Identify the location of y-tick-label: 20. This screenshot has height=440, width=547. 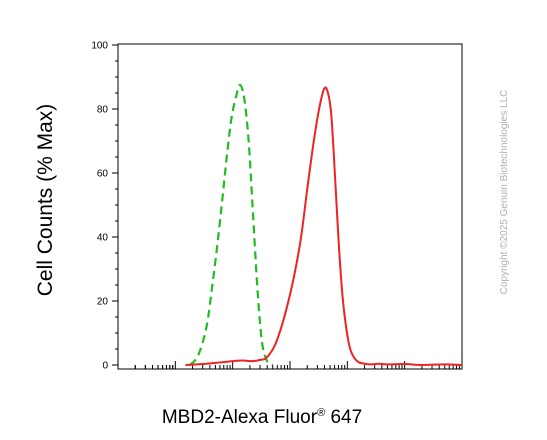
(103, 302).